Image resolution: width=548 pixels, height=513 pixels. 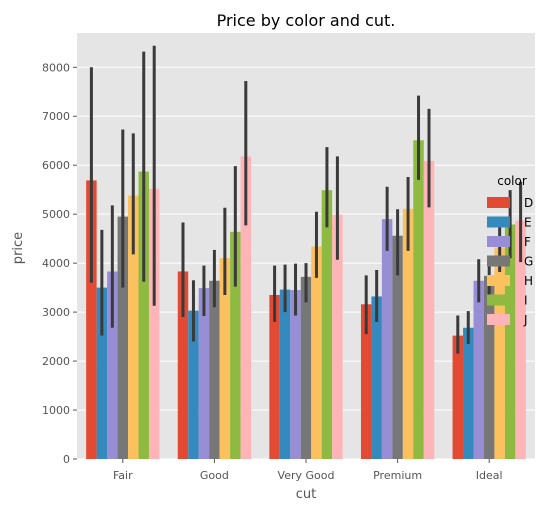 What do you see at coordinates (498, 261) in the screenshot?
I see `legend-swatch-G` at bounding box center [498, 261].